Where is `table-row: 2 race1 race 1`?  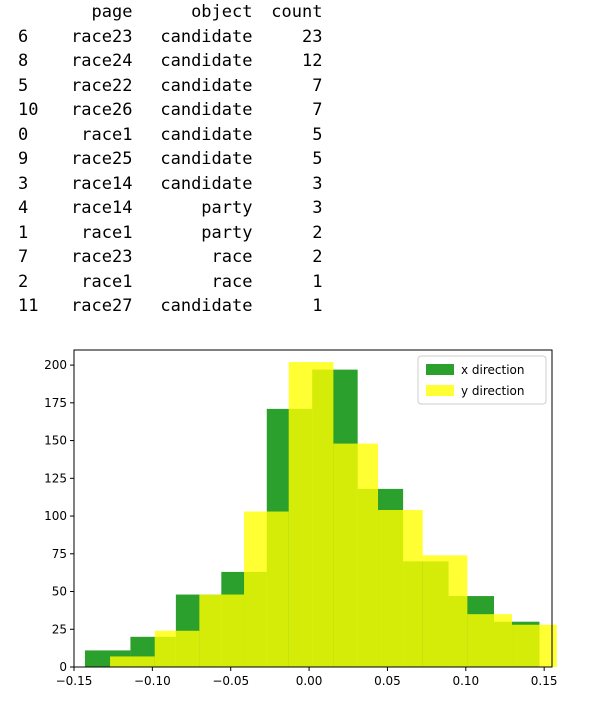 table-row: 2 race1 race 1 is located at coordinates (170, 282).